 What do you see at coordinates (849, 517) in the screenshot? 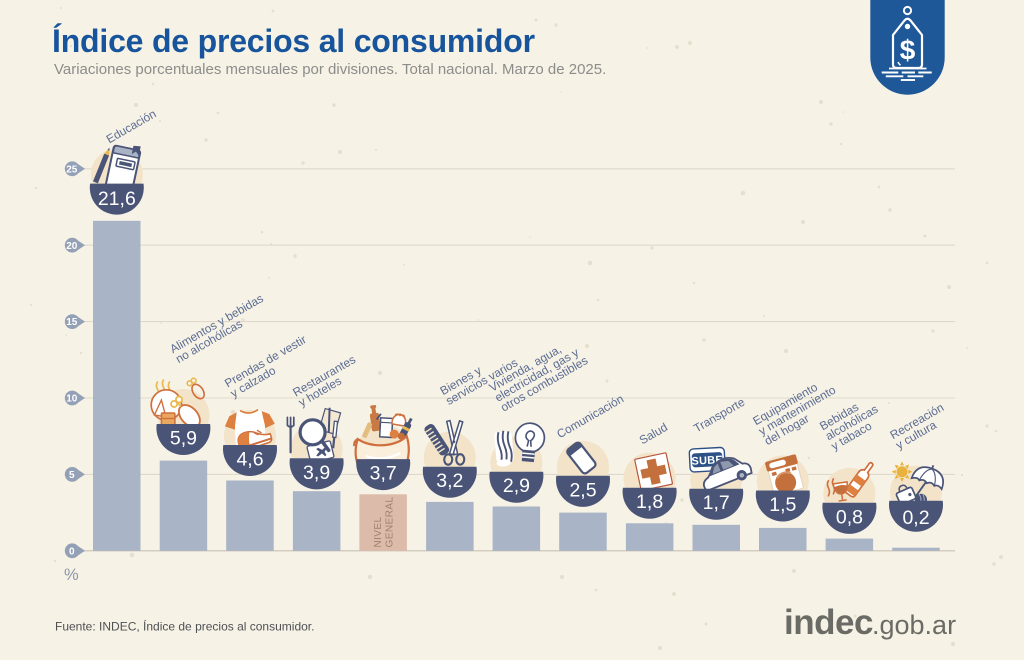
I see `svg-text: 0,8` at bounding box center [849, 517].